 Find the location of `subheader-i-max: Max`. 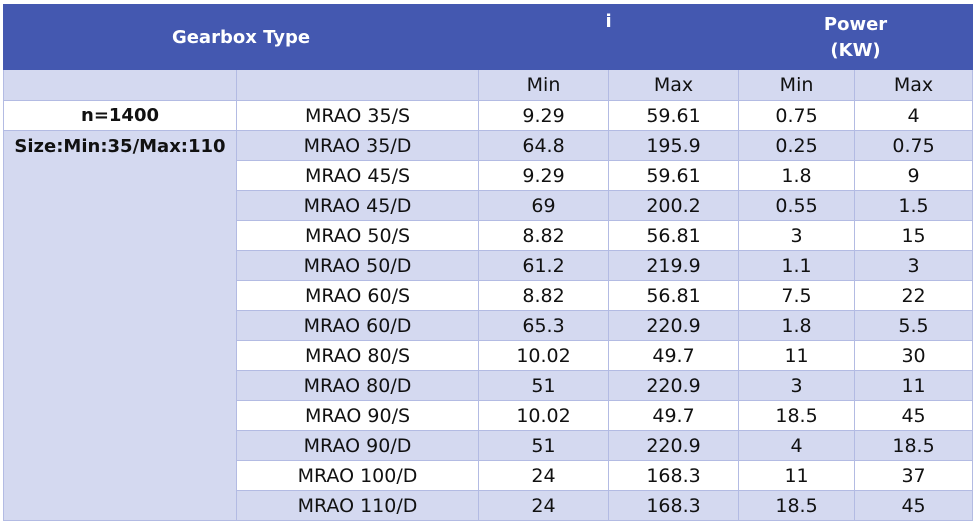

subheader-i-max: Max is located at coordinates (674, 85).